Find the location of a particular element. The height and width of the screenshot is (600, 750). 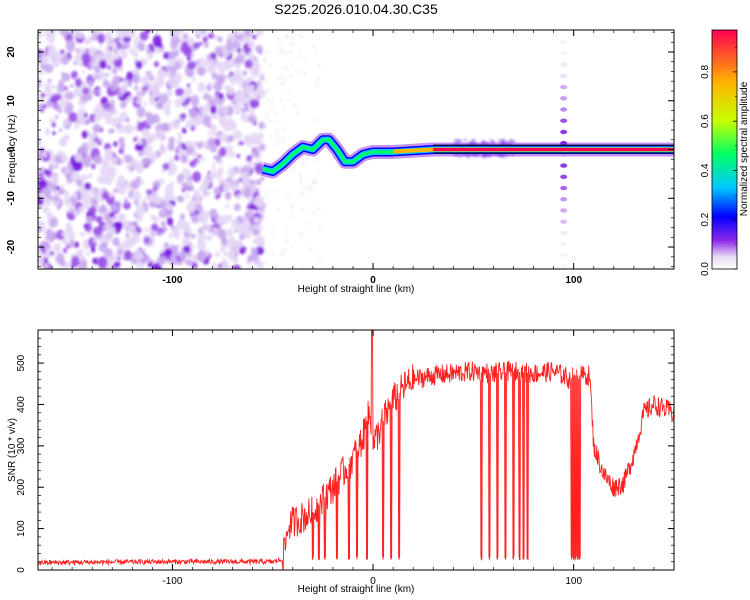

colorbar-tick-label: 0.8 is located at coordinates (705, 71).